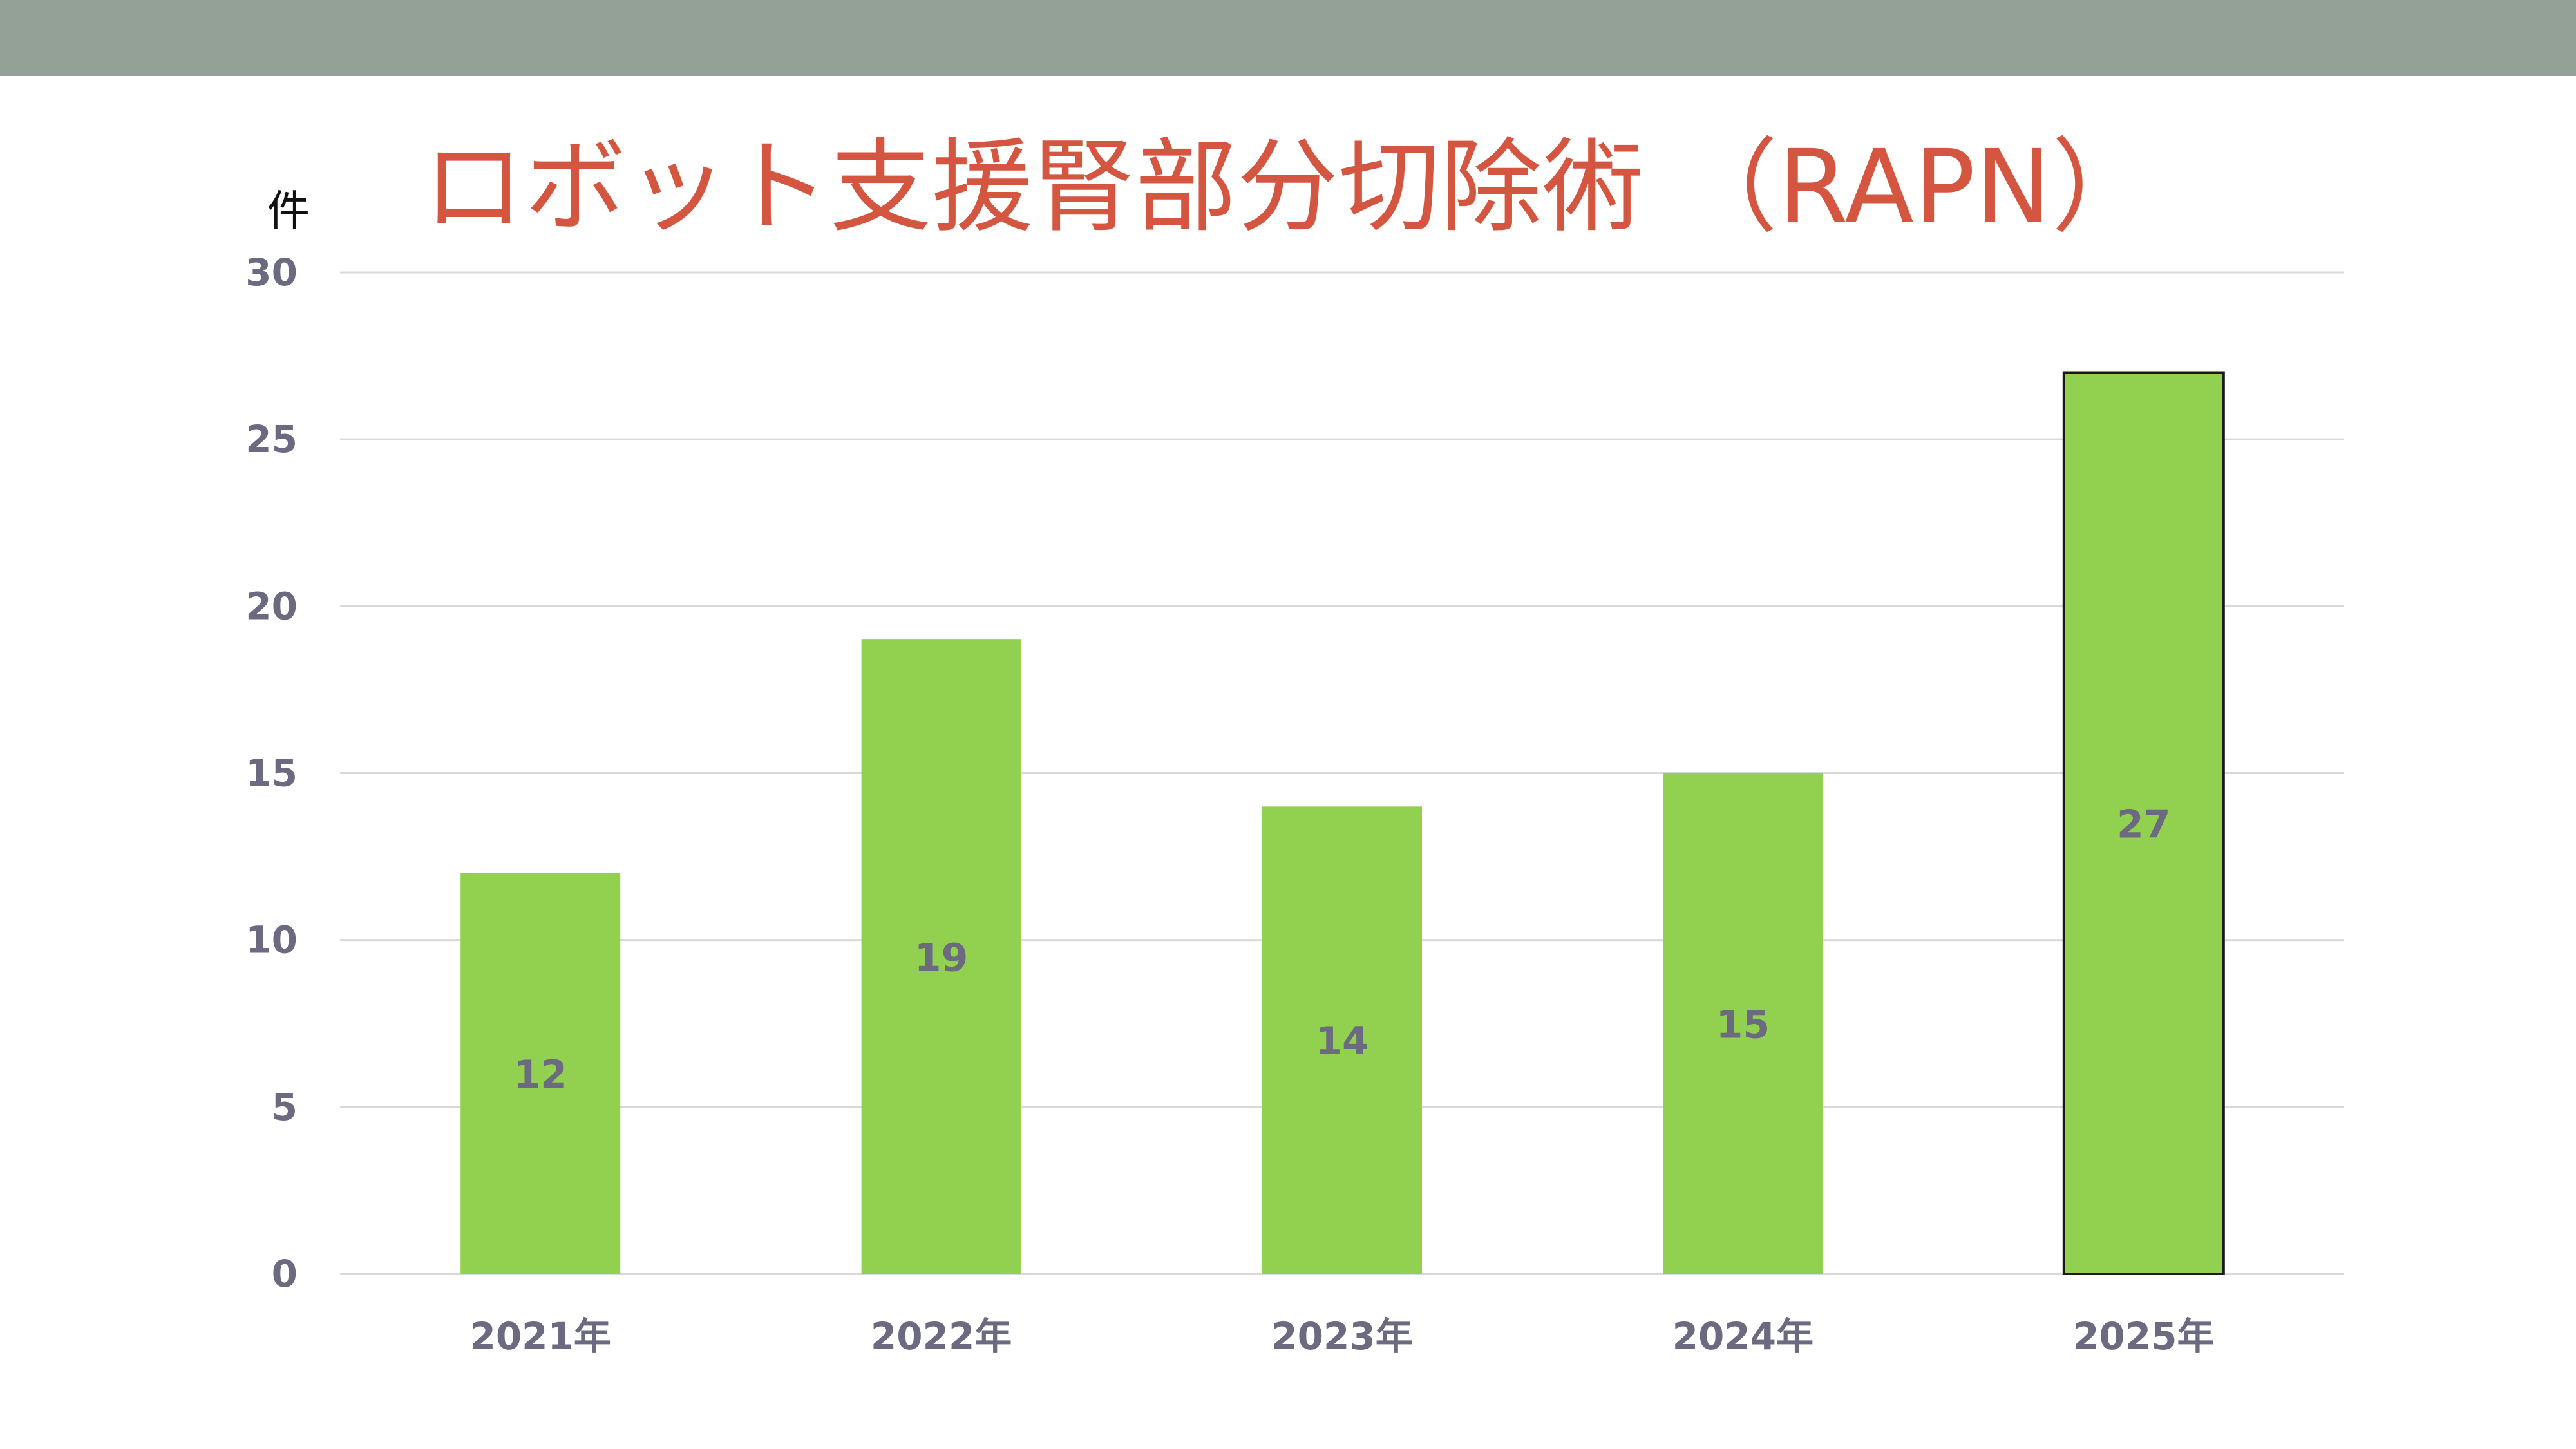  I want to click on bar-2022年, so click(941, 956).